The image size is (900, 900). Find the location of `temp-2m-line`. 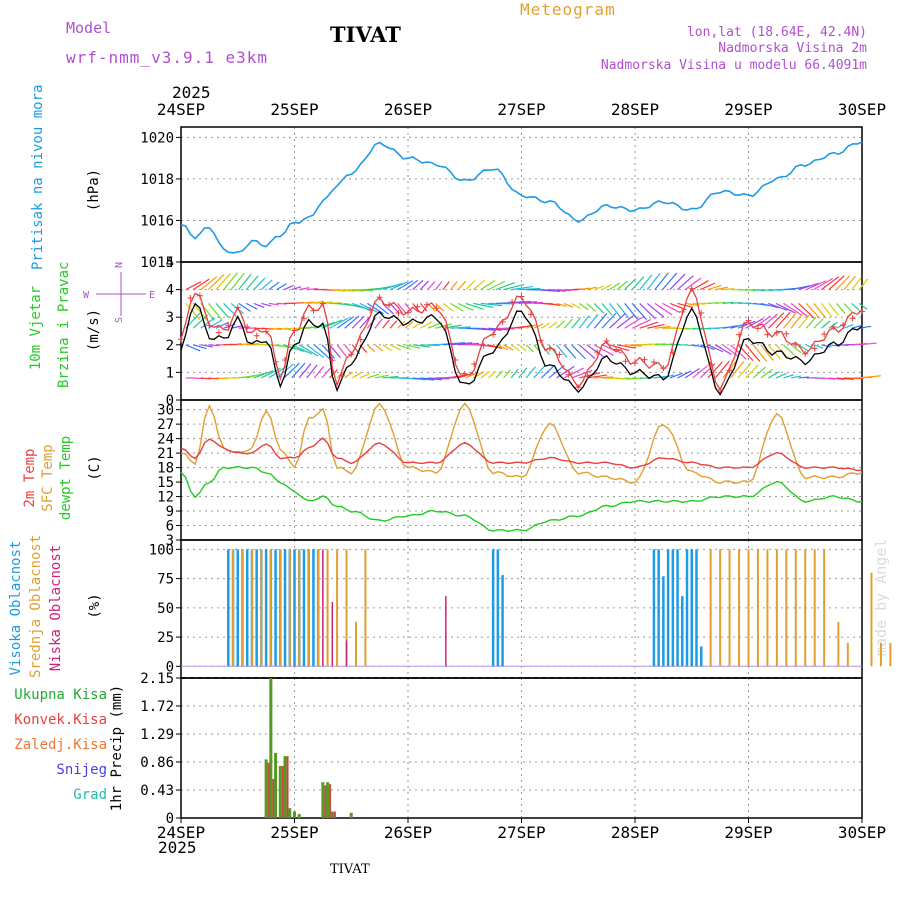

temp-2m-line is located at coordinates (521, 454).